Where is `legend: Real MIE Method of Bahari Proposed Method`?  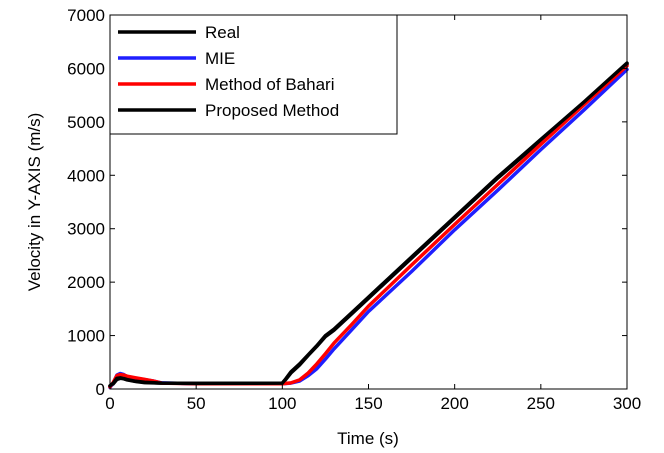 legend: Real MIE Method of Bahari Proposed Method is located at coordinates (253, 74).